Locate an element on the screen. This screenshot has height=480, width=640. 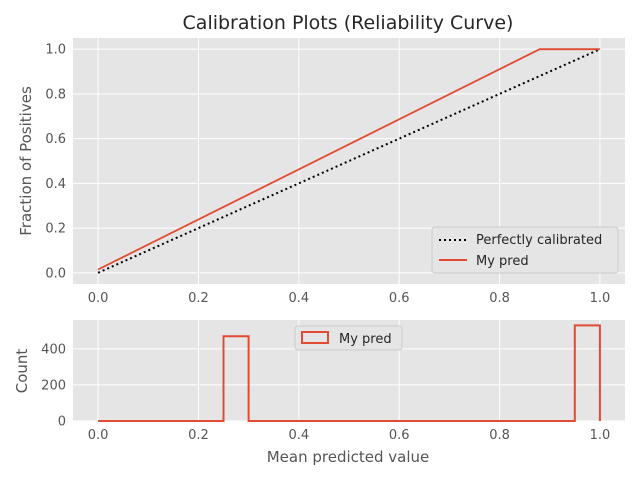
legend-label-perfectly-calibrated: Perfectly calibrated is located at coordinates (539, 240).